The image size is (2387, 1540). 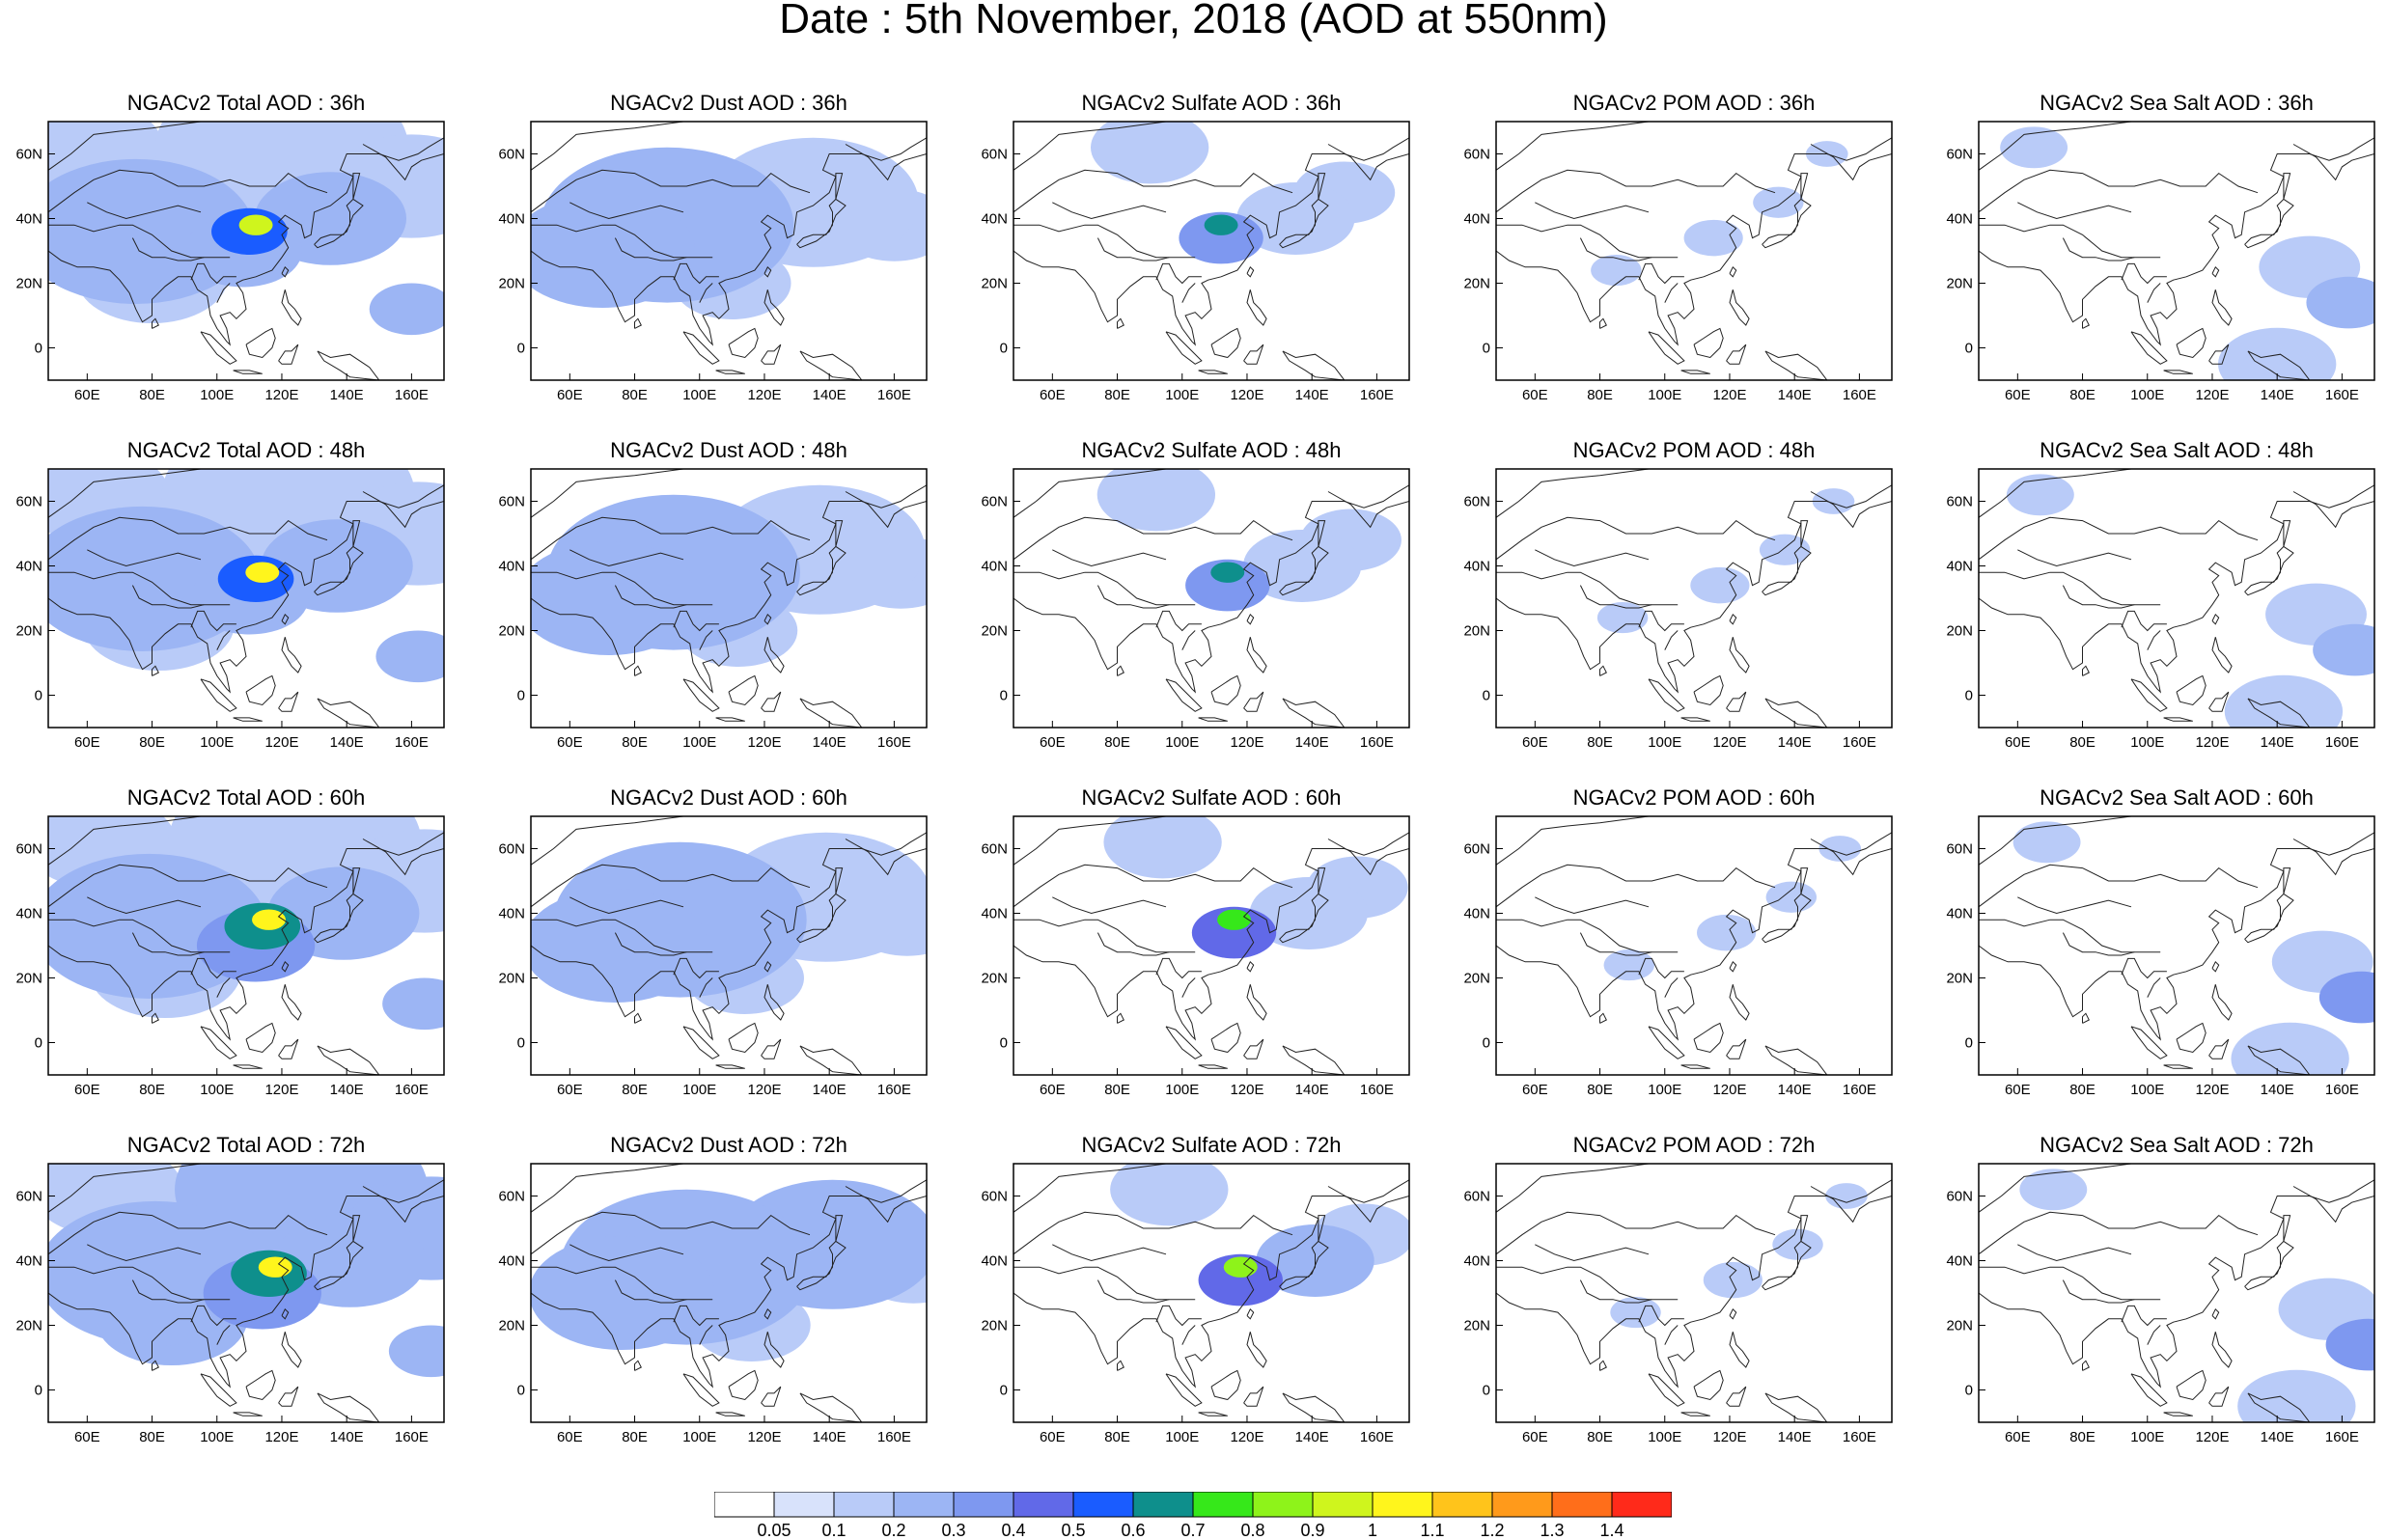 I want to click on panel-title: NGACv2 Dust AOD : 48h, so click(x=728, y=450).